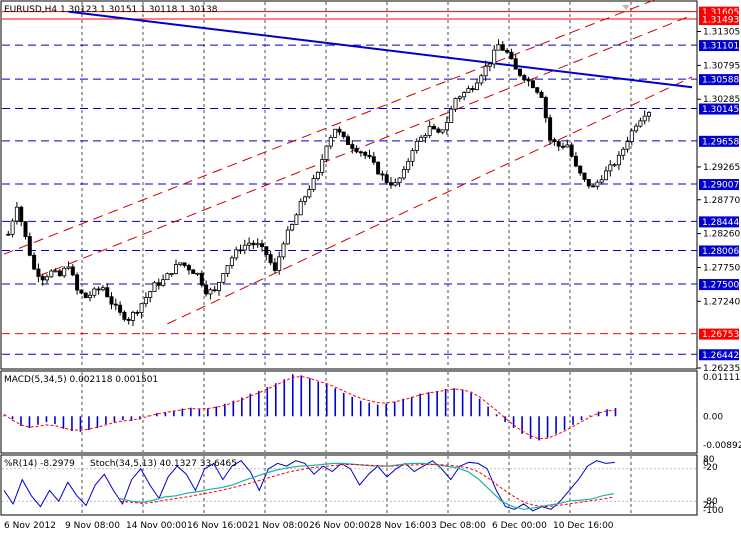 This screenshot has width=741, height=536. Describe the element at coordinates (278, 526) in the screenshot. I see `time-label: 21 Nov 08:00` at that location.